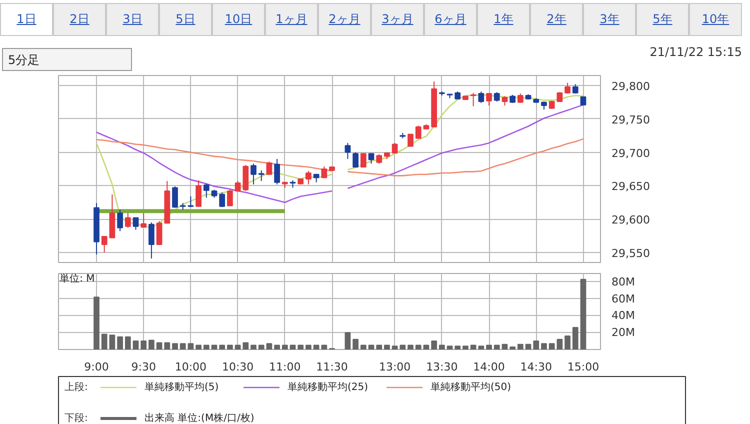 The height and width of the screenshot is (424, 750). I want to click on text: 5年, so click(662, 19).